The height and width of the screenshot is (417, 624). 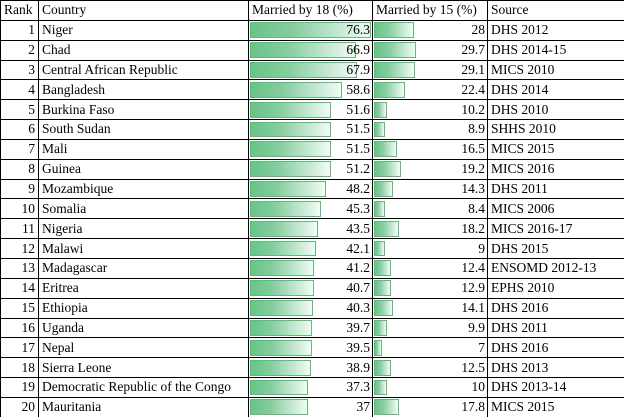 I want to click on table-row: 8 Guinea 51.2 19.2 MICS 2016, so click(x=312, y=169).